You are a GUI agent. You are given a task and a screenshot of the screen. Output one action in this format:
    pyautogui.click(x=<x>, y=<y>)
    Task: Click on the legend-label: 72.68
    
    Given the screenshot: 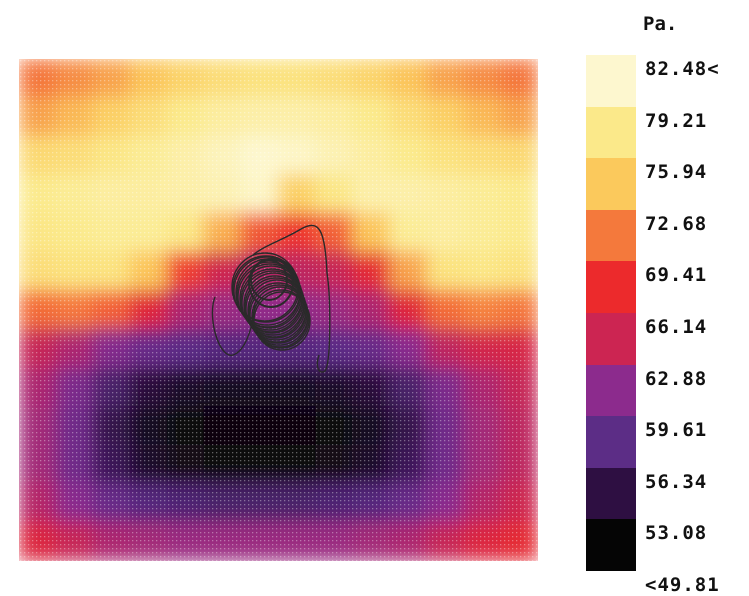 What is the action you would take?
    pyautogui.click(x=676, y=223)
    